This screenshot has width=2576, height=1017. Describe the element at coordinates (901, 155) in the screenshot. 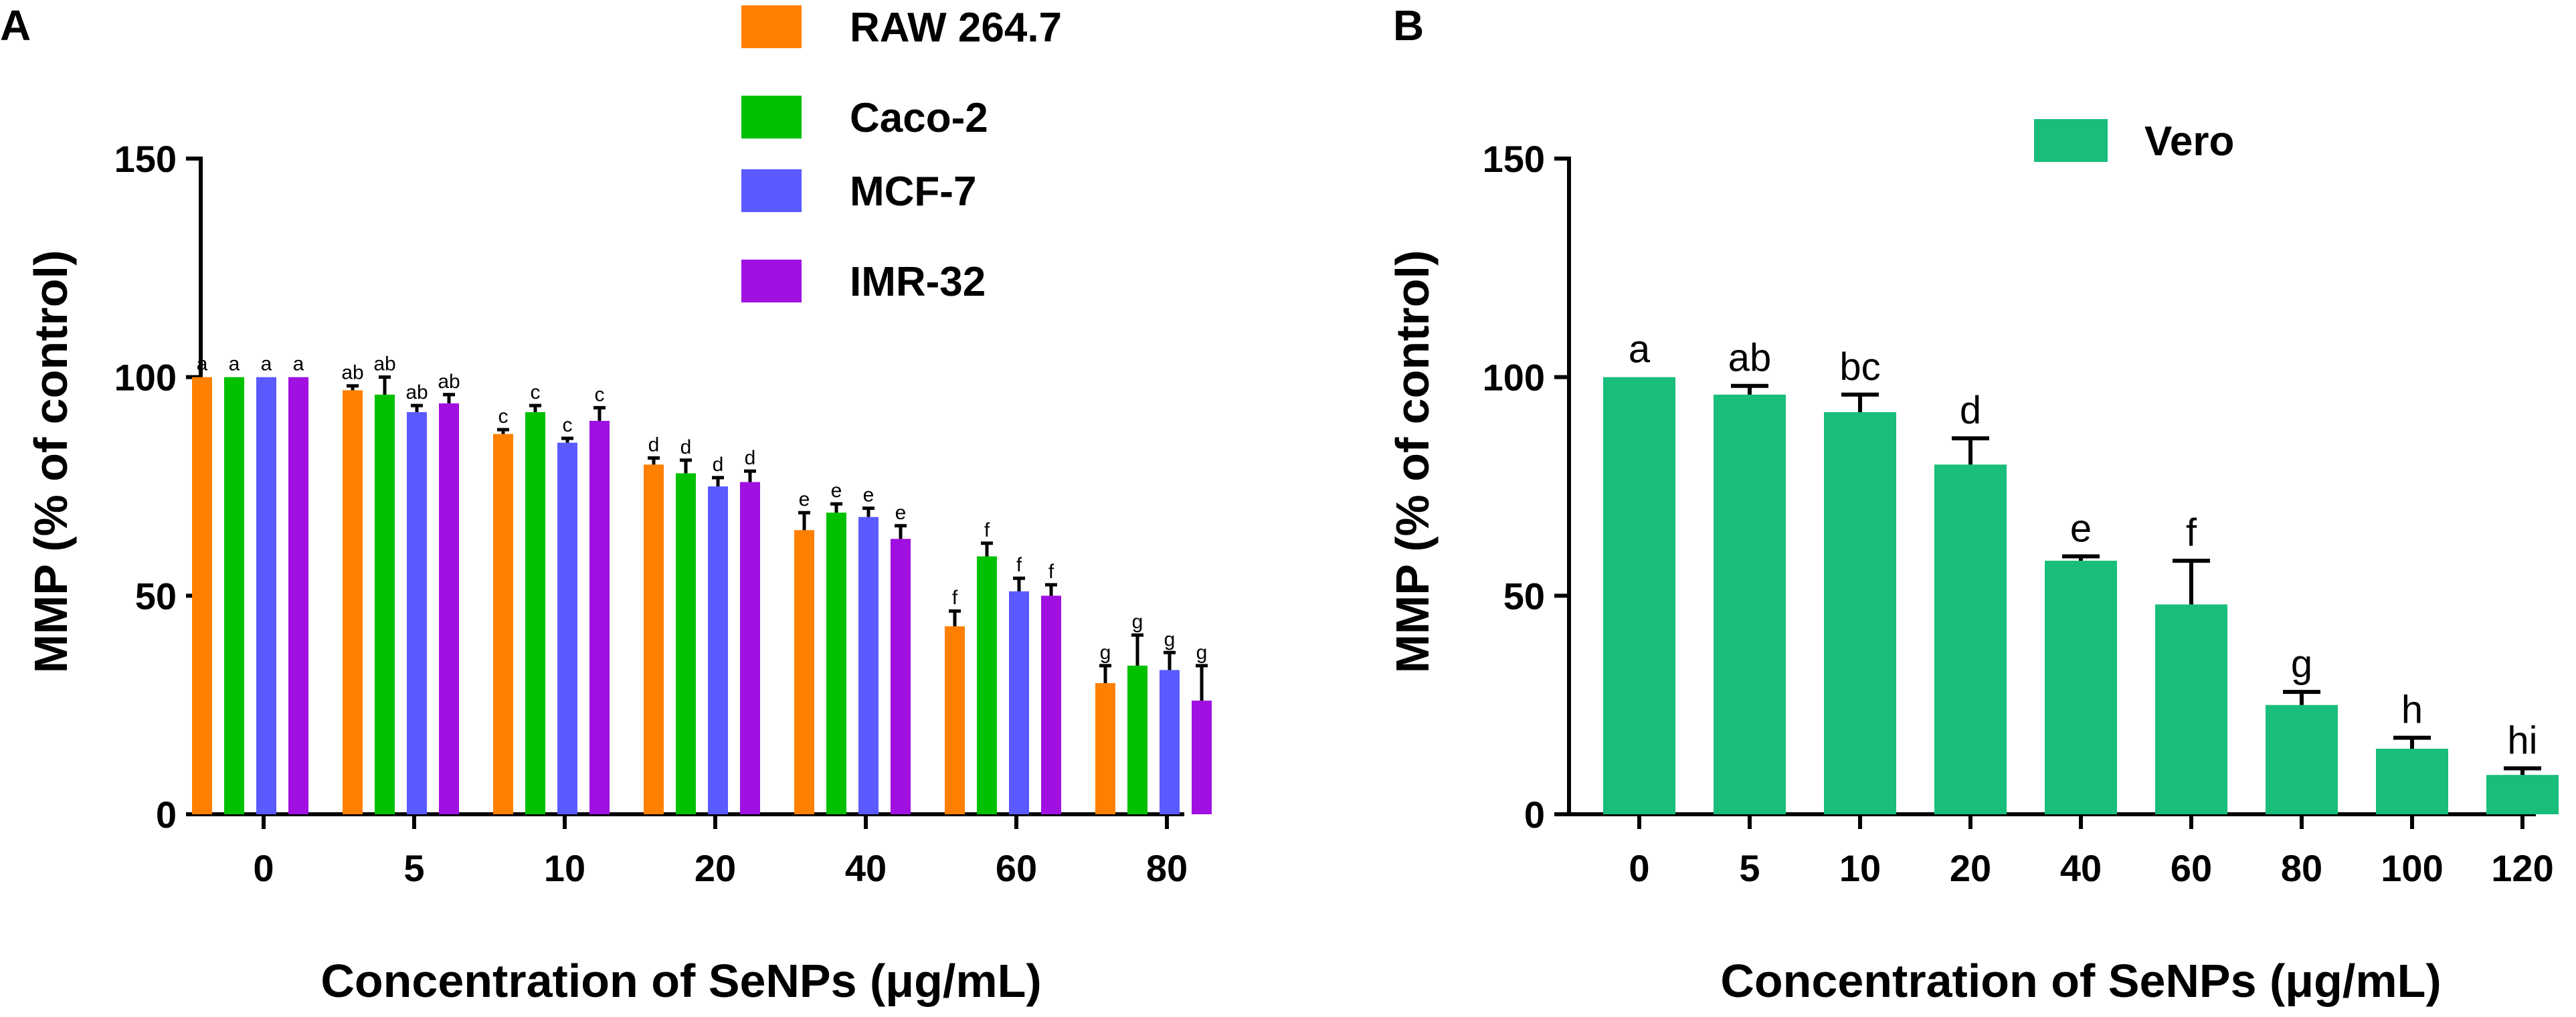

I see `panel-a-legend: RAW 264.7 Caco-2 MCF-7 IMR-32` at that location.